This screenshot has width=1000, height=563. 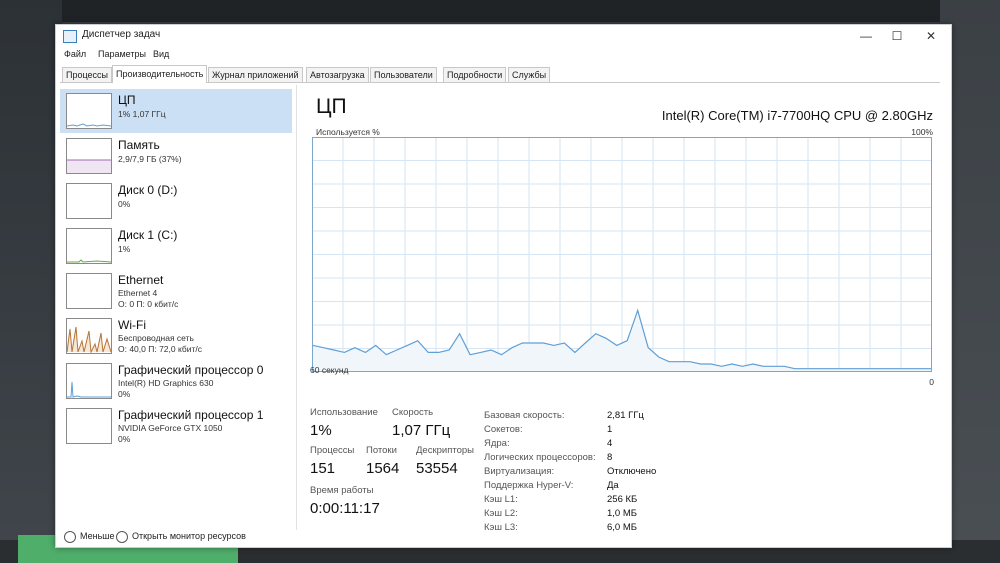 I want to click on uptime-label: Время работы, so click(x=342, y=490).